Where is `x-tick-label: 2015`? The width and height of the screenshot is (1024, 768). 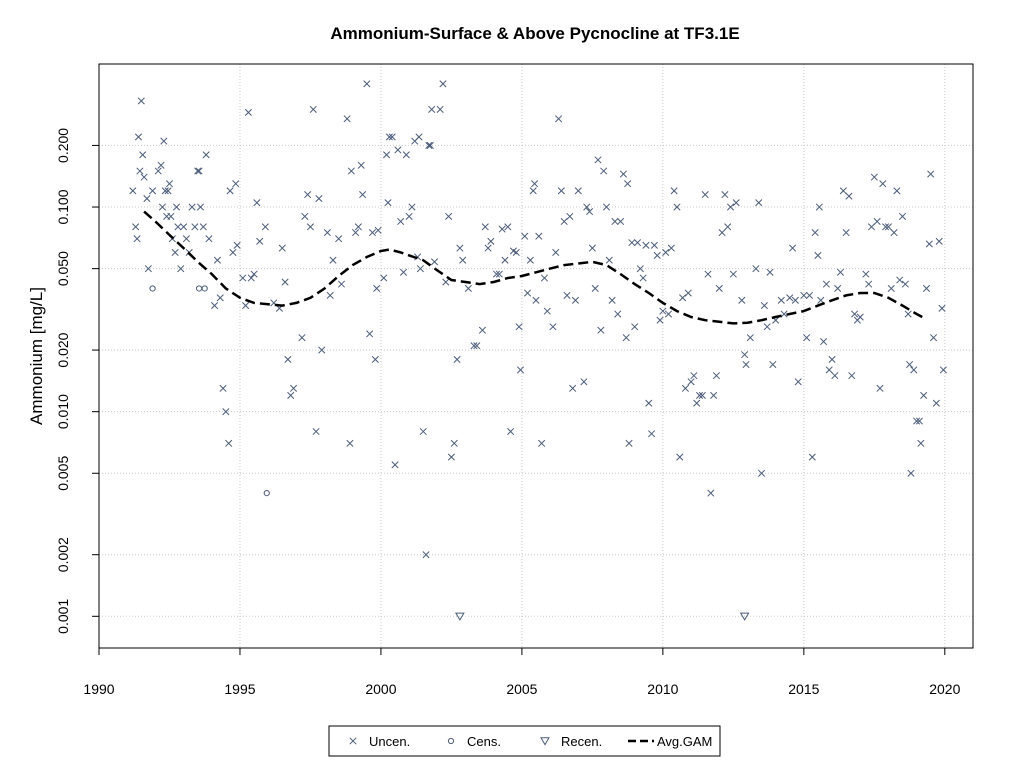
x-tick-label: 2015 is located at coordinates (803, 689).